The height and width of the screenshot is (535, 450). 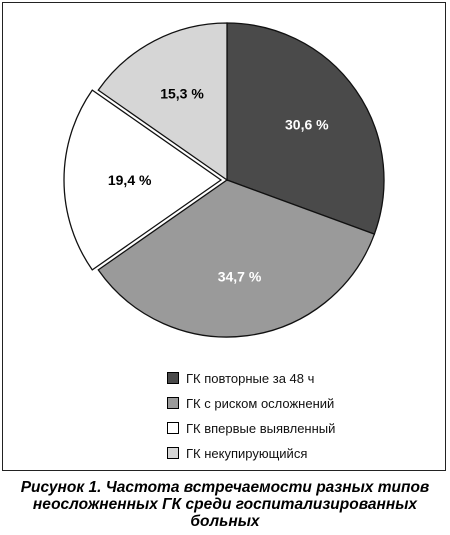 I want to click on caption-line: больных, so click(x=225, y=521).